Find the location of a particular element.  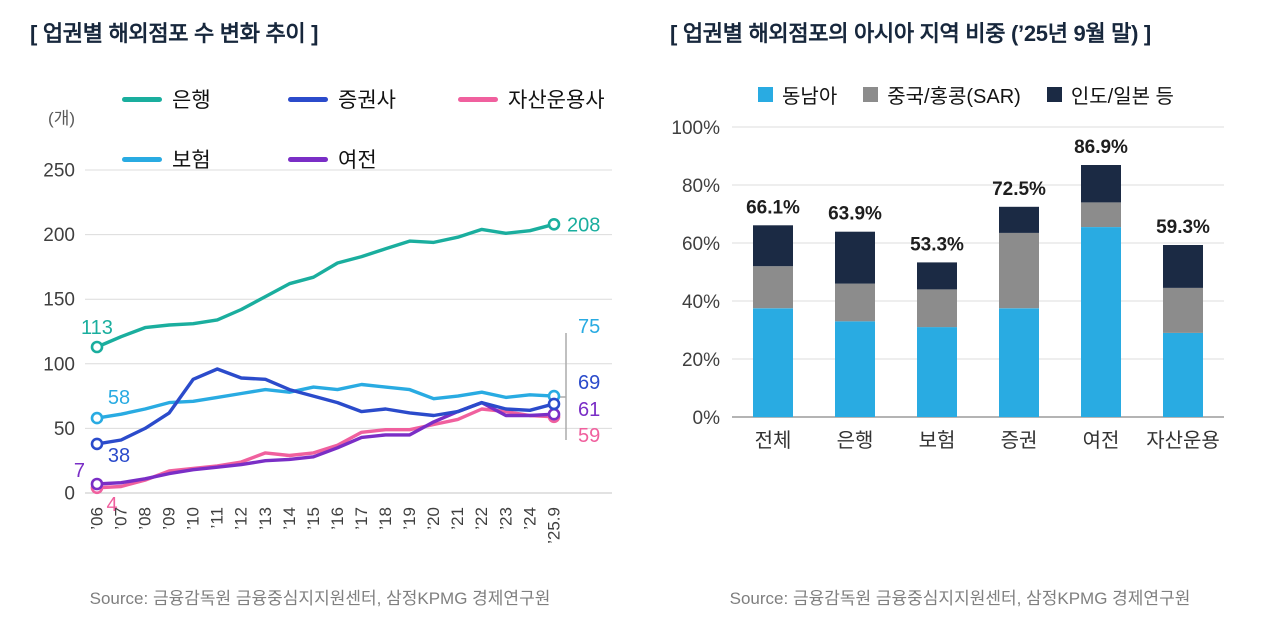

end-value-label: 208 is located at coordinates (583, 225).